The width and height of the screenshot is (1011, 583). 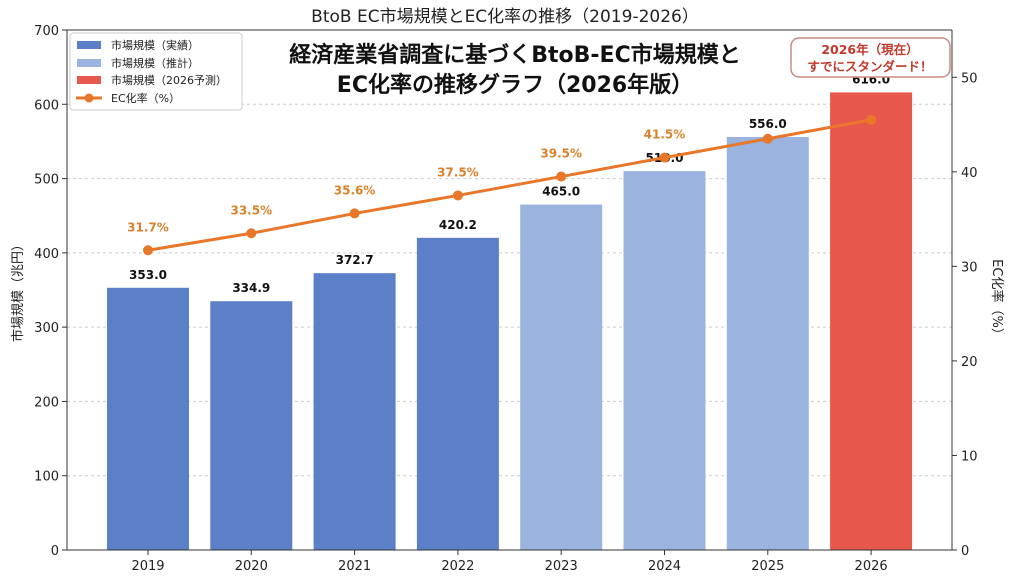 What do you see at coordinates (46, 105) in the screenshot?
I see `y-tick-label: 600` at bounding box center [46, 105].